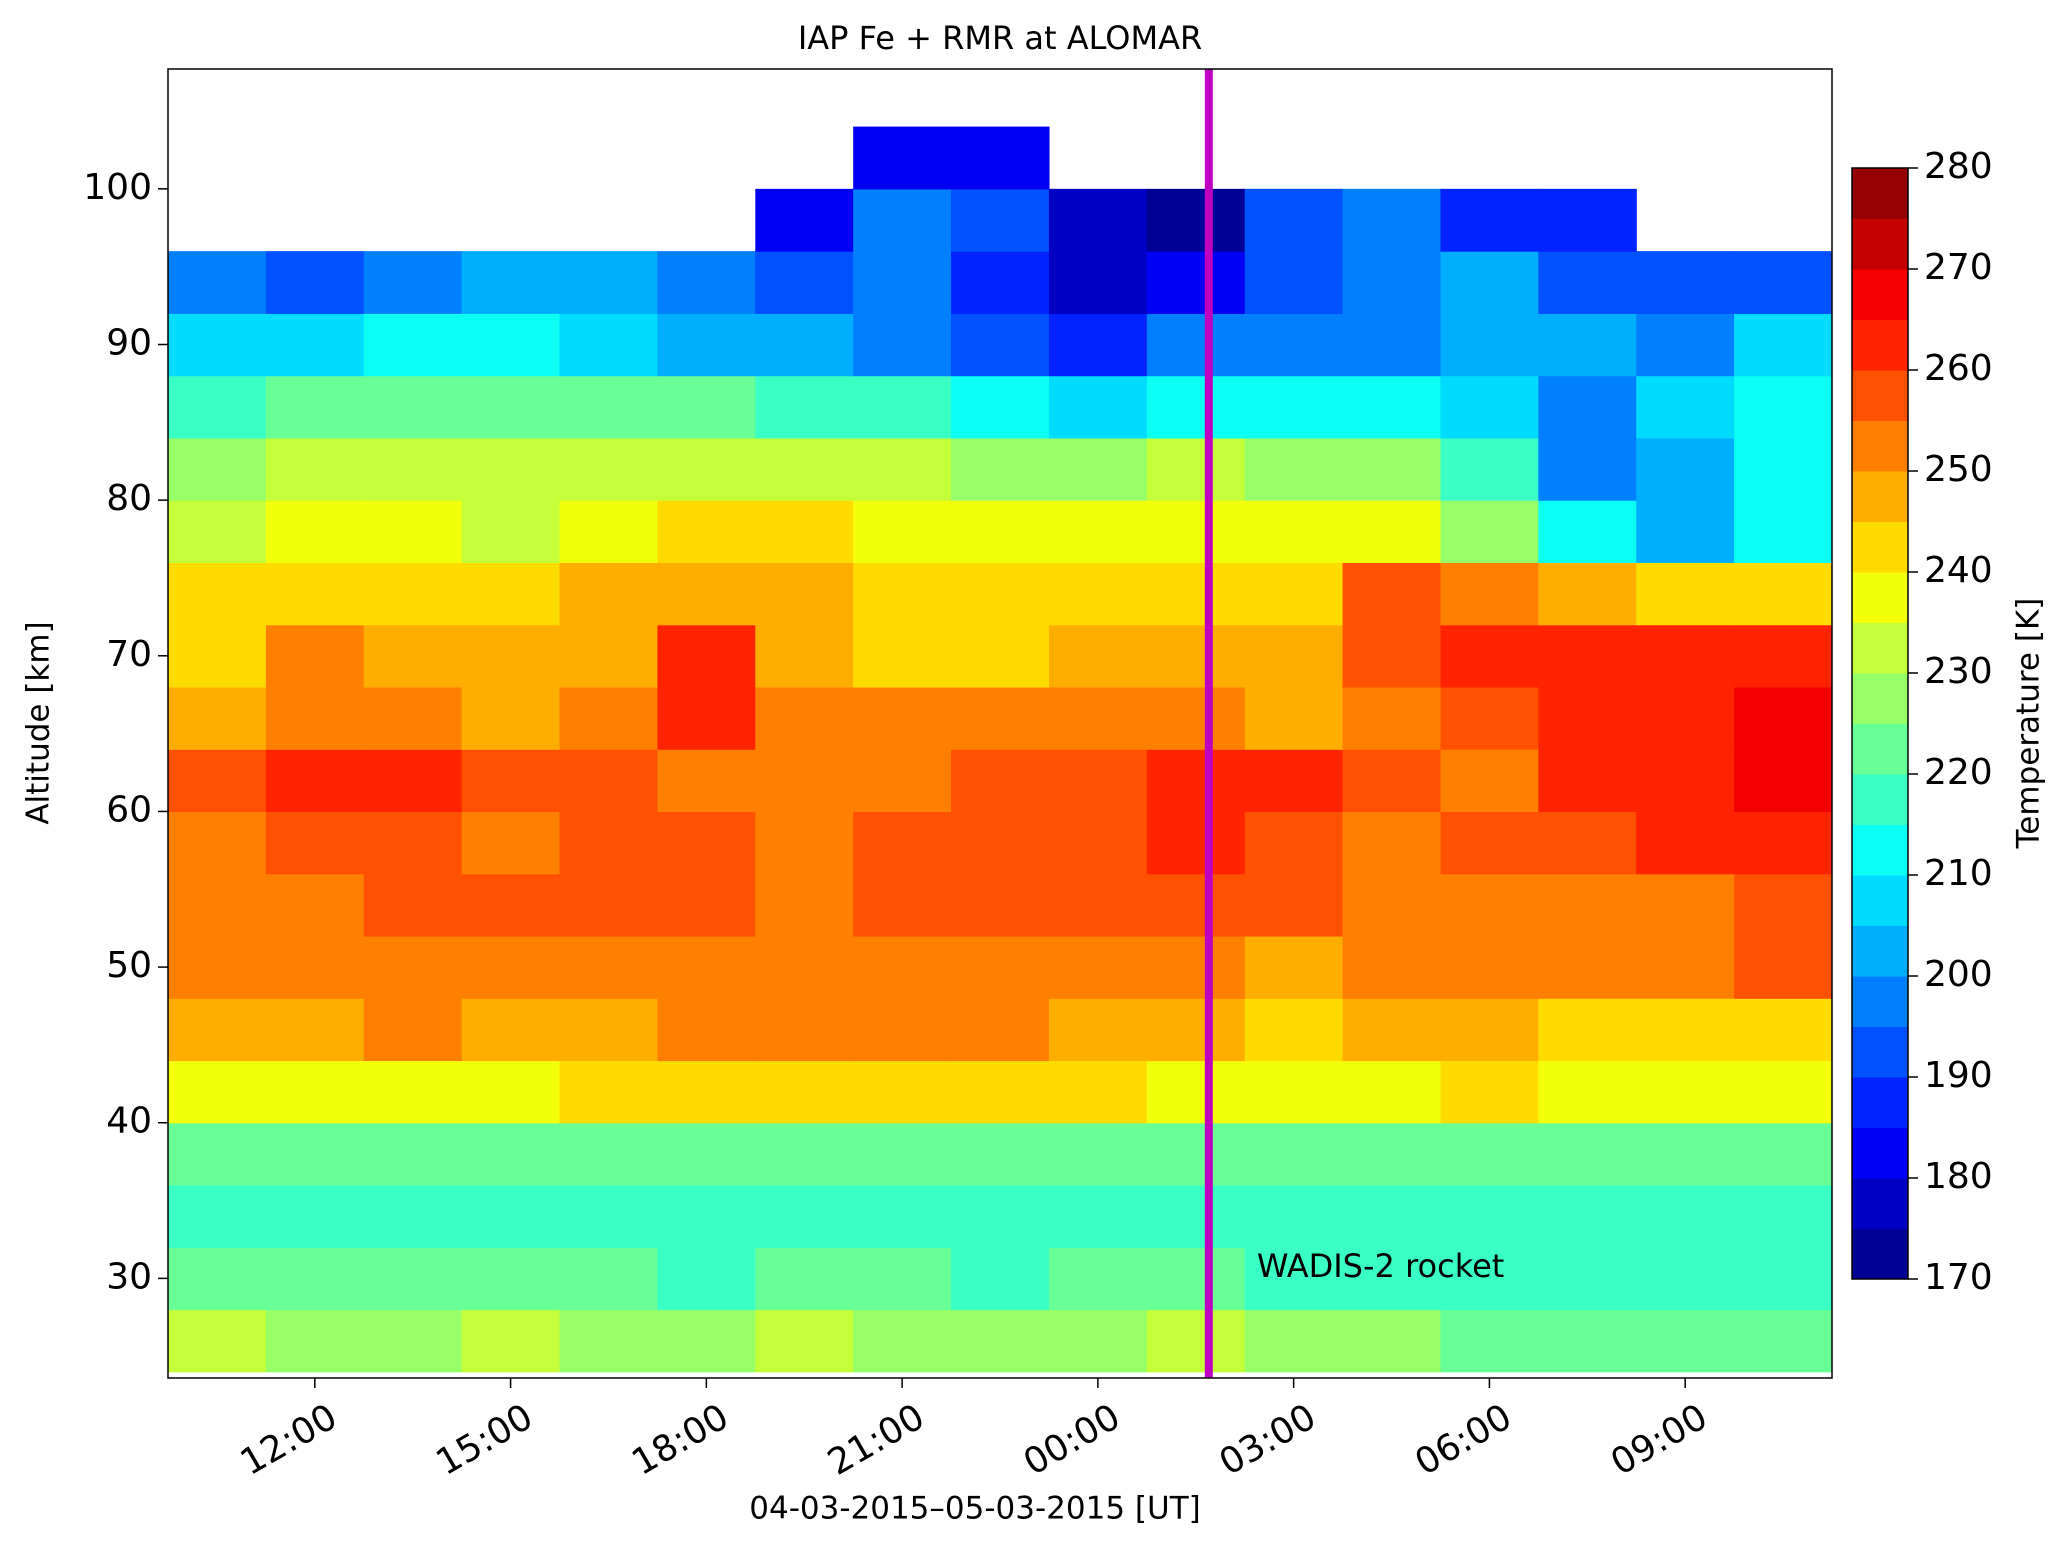 The image size is (2067, 1544). What do you see at coordinates (129, 498) in the screenshot?
I see `y-tick-label: 80` at bounding box center [129, 498].